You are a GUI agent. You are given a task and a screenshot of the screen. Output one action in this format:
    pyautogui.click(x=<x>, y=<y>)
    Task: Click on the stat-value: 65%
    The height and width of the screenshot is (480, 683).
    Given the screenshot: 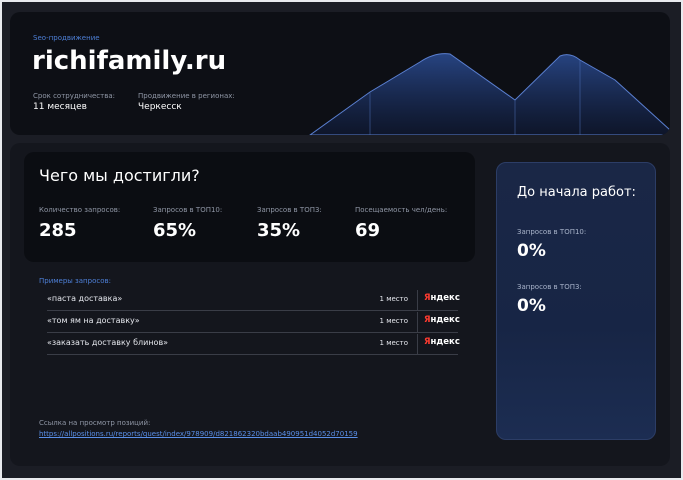 What is the action you would take?
    pyautogui.click(x=175, y=230)
    